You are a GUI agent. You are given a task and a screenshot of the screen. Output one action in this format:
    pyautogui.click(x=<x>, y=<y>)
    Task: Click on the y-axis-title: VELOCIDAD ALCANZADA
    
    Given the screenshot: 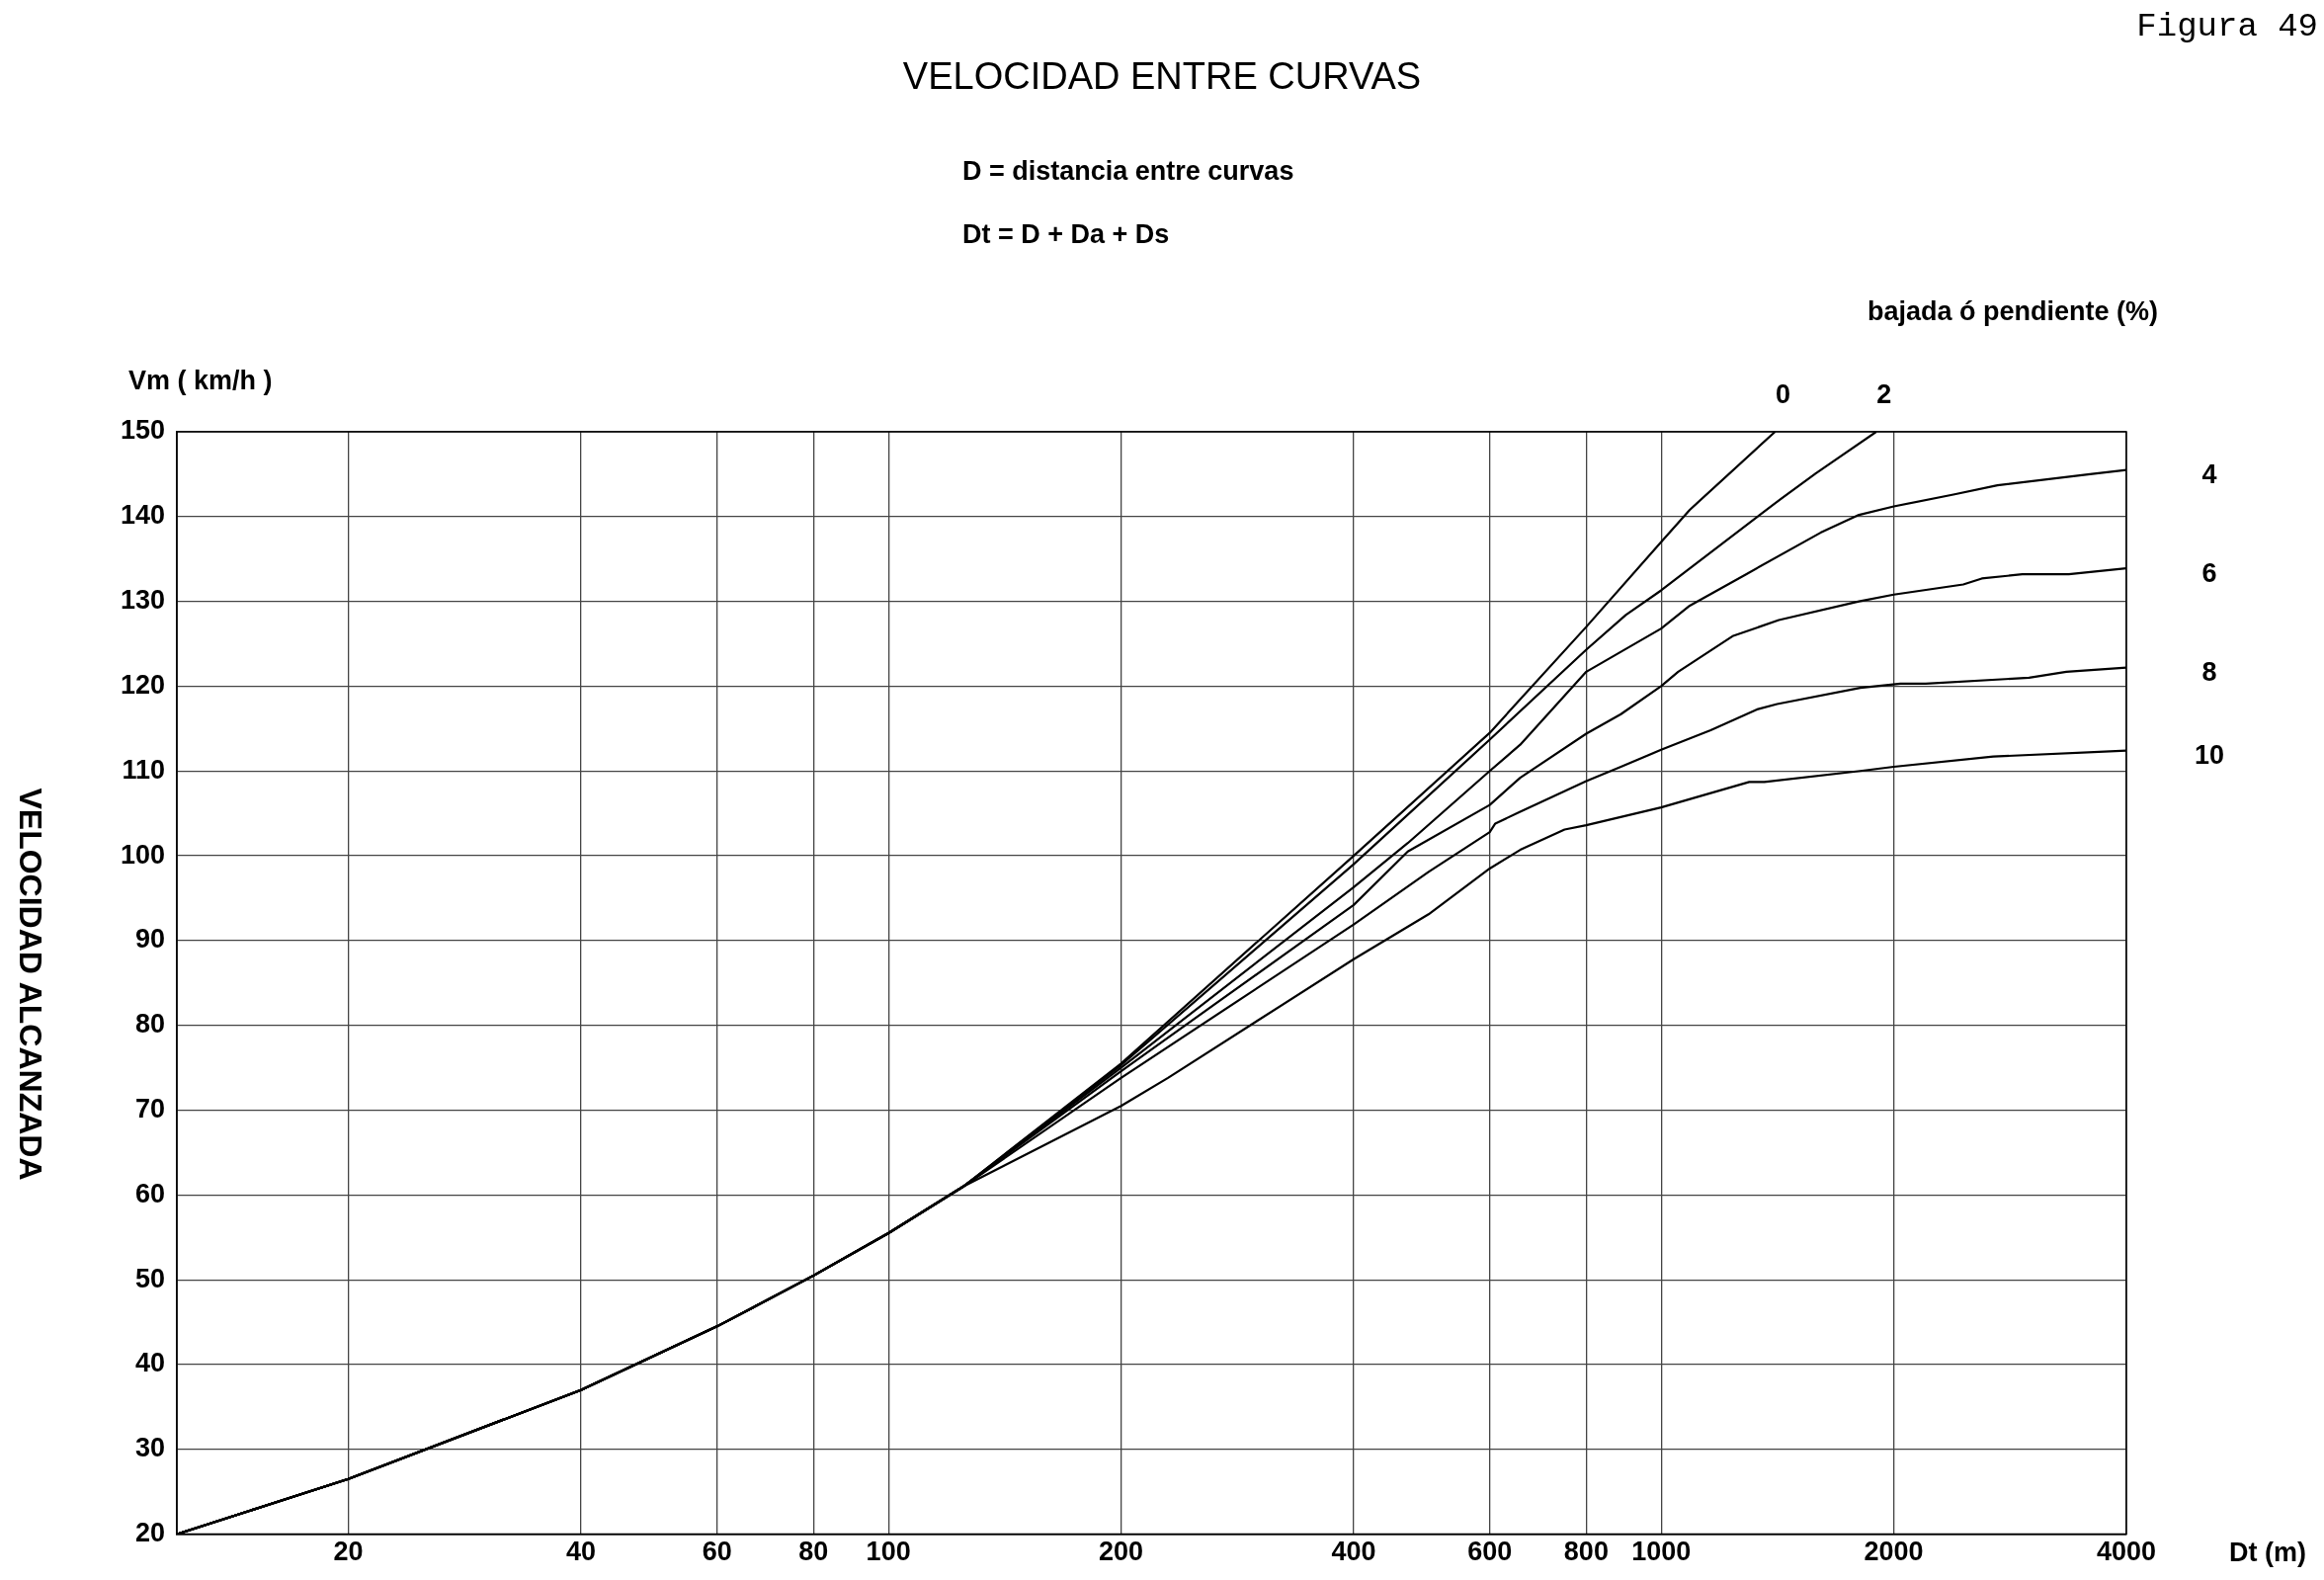 What is the action you would take?
    pyautogui.click(x=29, y=984)
    